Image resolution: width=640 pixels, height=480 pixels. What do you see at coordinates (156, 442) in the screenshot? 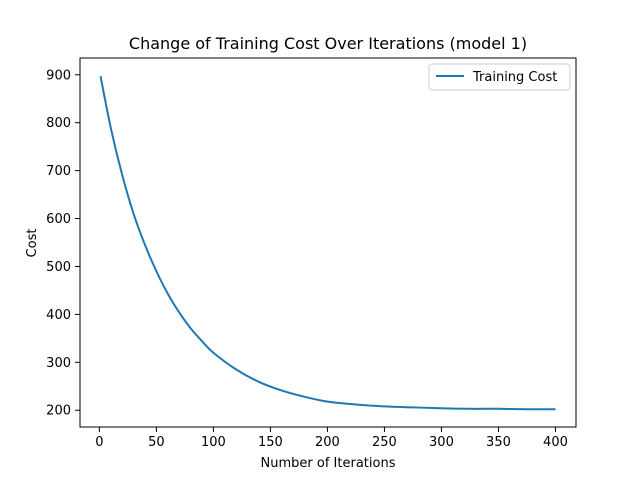
I see `x-tick-label: 50` at bounding box center [156, 442].